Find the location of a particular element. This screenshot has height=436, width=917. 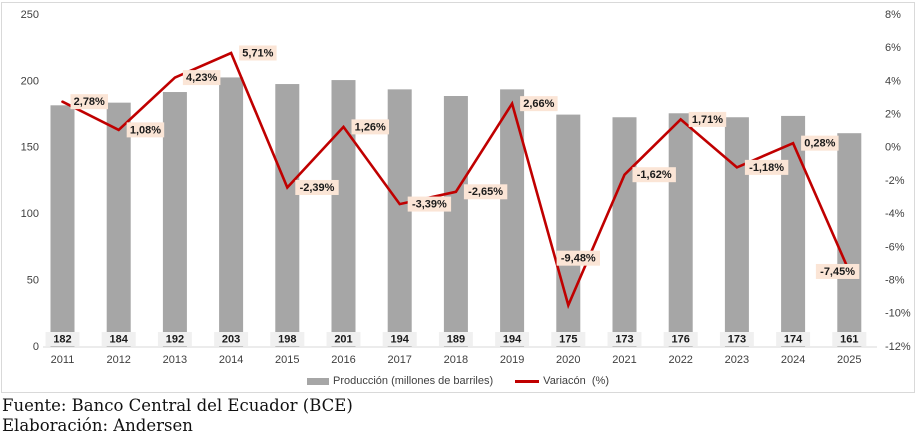

bar-value-box-2019 is located at coordinates (512, 339).